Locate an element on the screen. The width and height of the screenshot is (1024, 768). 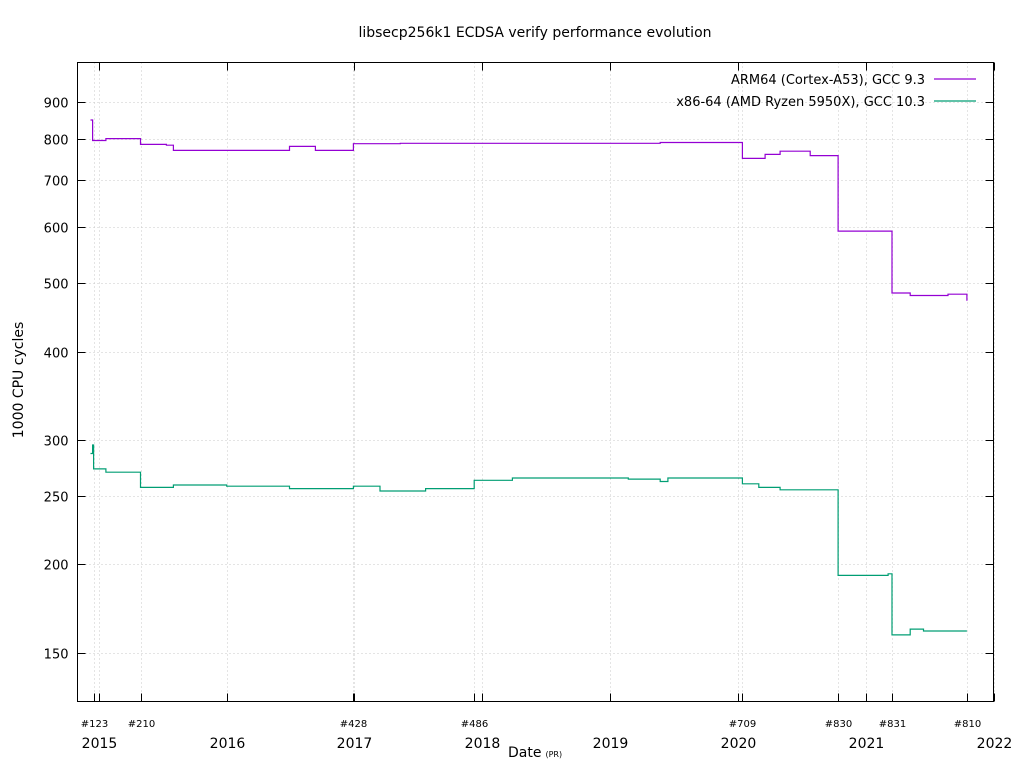
y-tick-label: 400 is located at coordinates (56, 354).